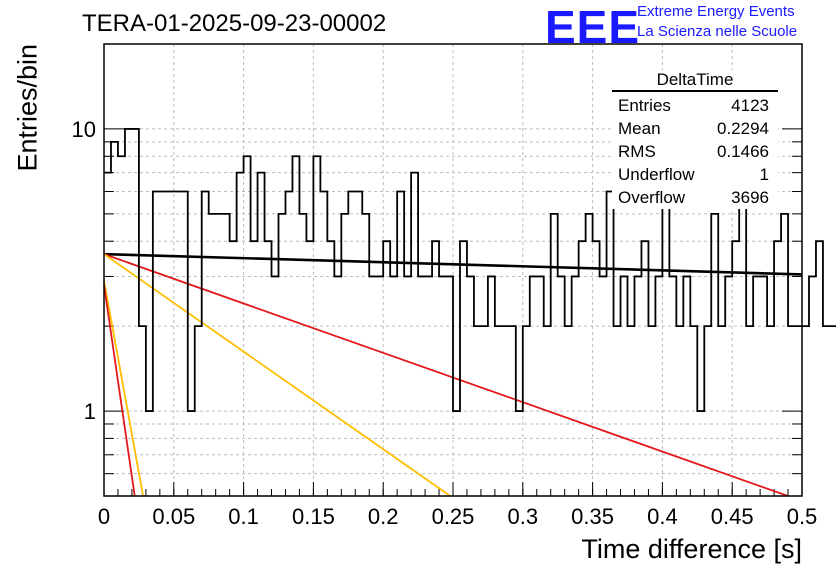 The image size is (836, 572). What do you see at coordinates (27, 107) in the screenshot?
I see `y-axis-label: Entries/bin` at bounding box center [27, 107].